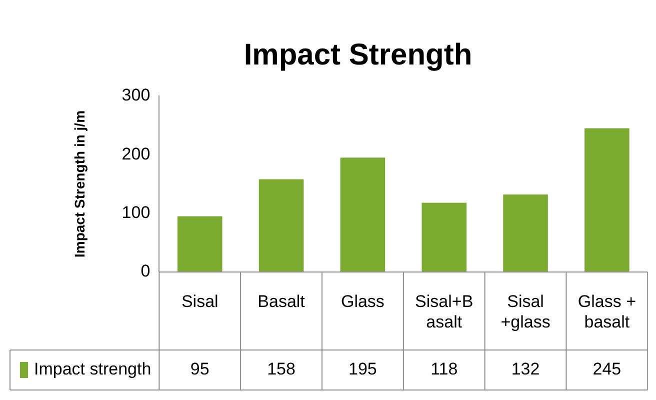  Describe the element at coordinates (525, 312) in the screenshot. I see `x-tick-label: Sisal +glass` at that location.